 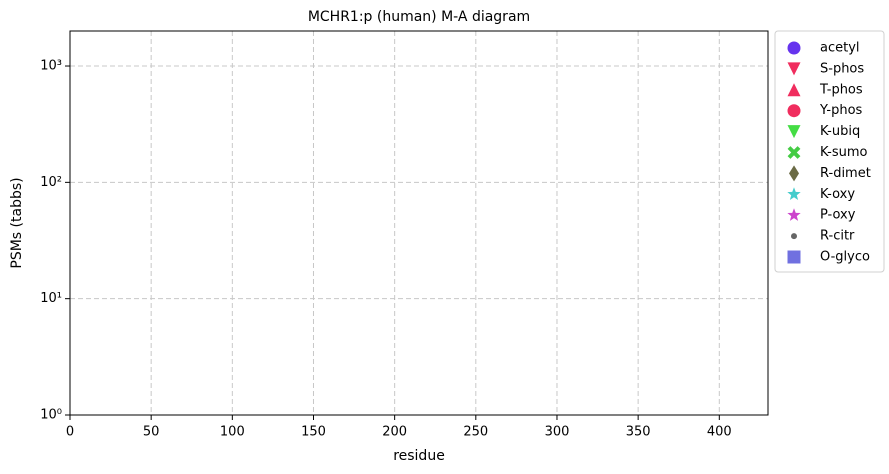 What do you see at coordinates (475, 432) in the screenshot?
I see `x-tick-label: 250` at bounding box center [475, 432].